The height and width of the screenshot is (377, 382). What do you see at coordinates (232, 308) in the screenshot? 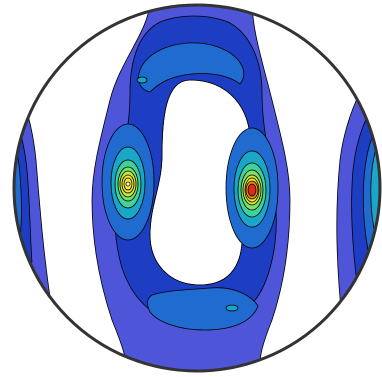
I see `ring-bottom-inner-spot` at bounding box center [232, 308].